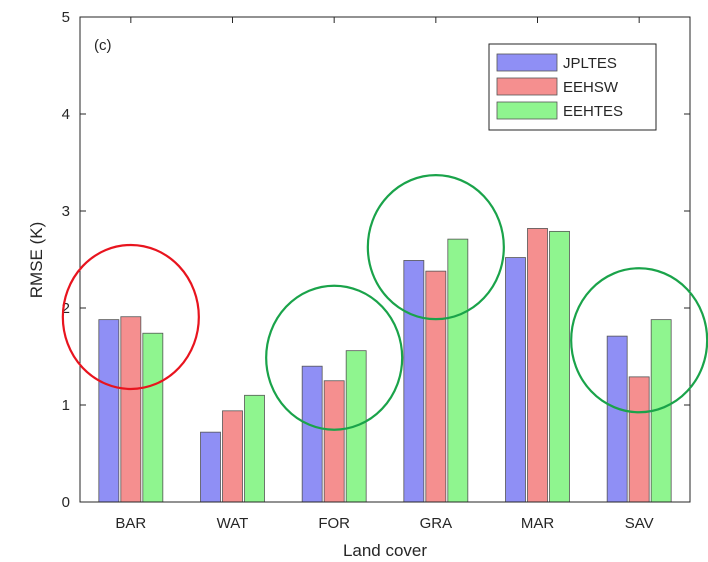 This screenshot has height=562, width=708. What do you see at coordinates (639, 439) in the screenshot?
I see `bar-eehsw-sav` at bounding box center [639, 439].